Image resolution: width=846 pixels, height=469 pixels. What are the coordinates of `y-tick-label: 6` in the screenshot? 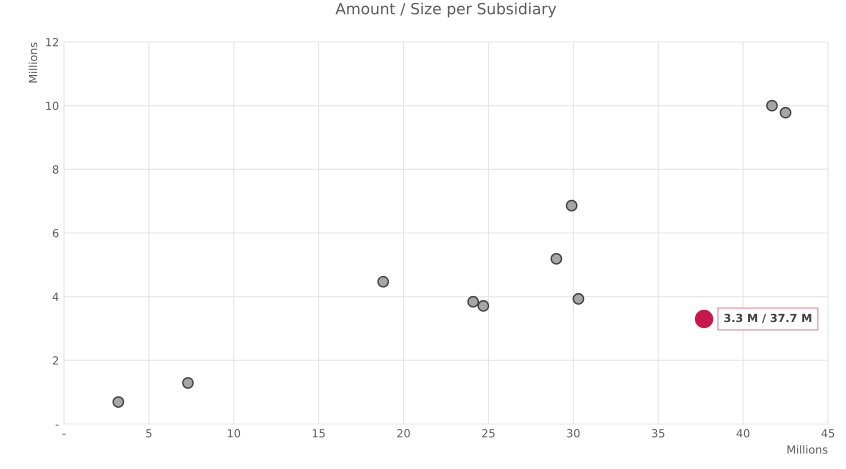 It's located at (55, 233).